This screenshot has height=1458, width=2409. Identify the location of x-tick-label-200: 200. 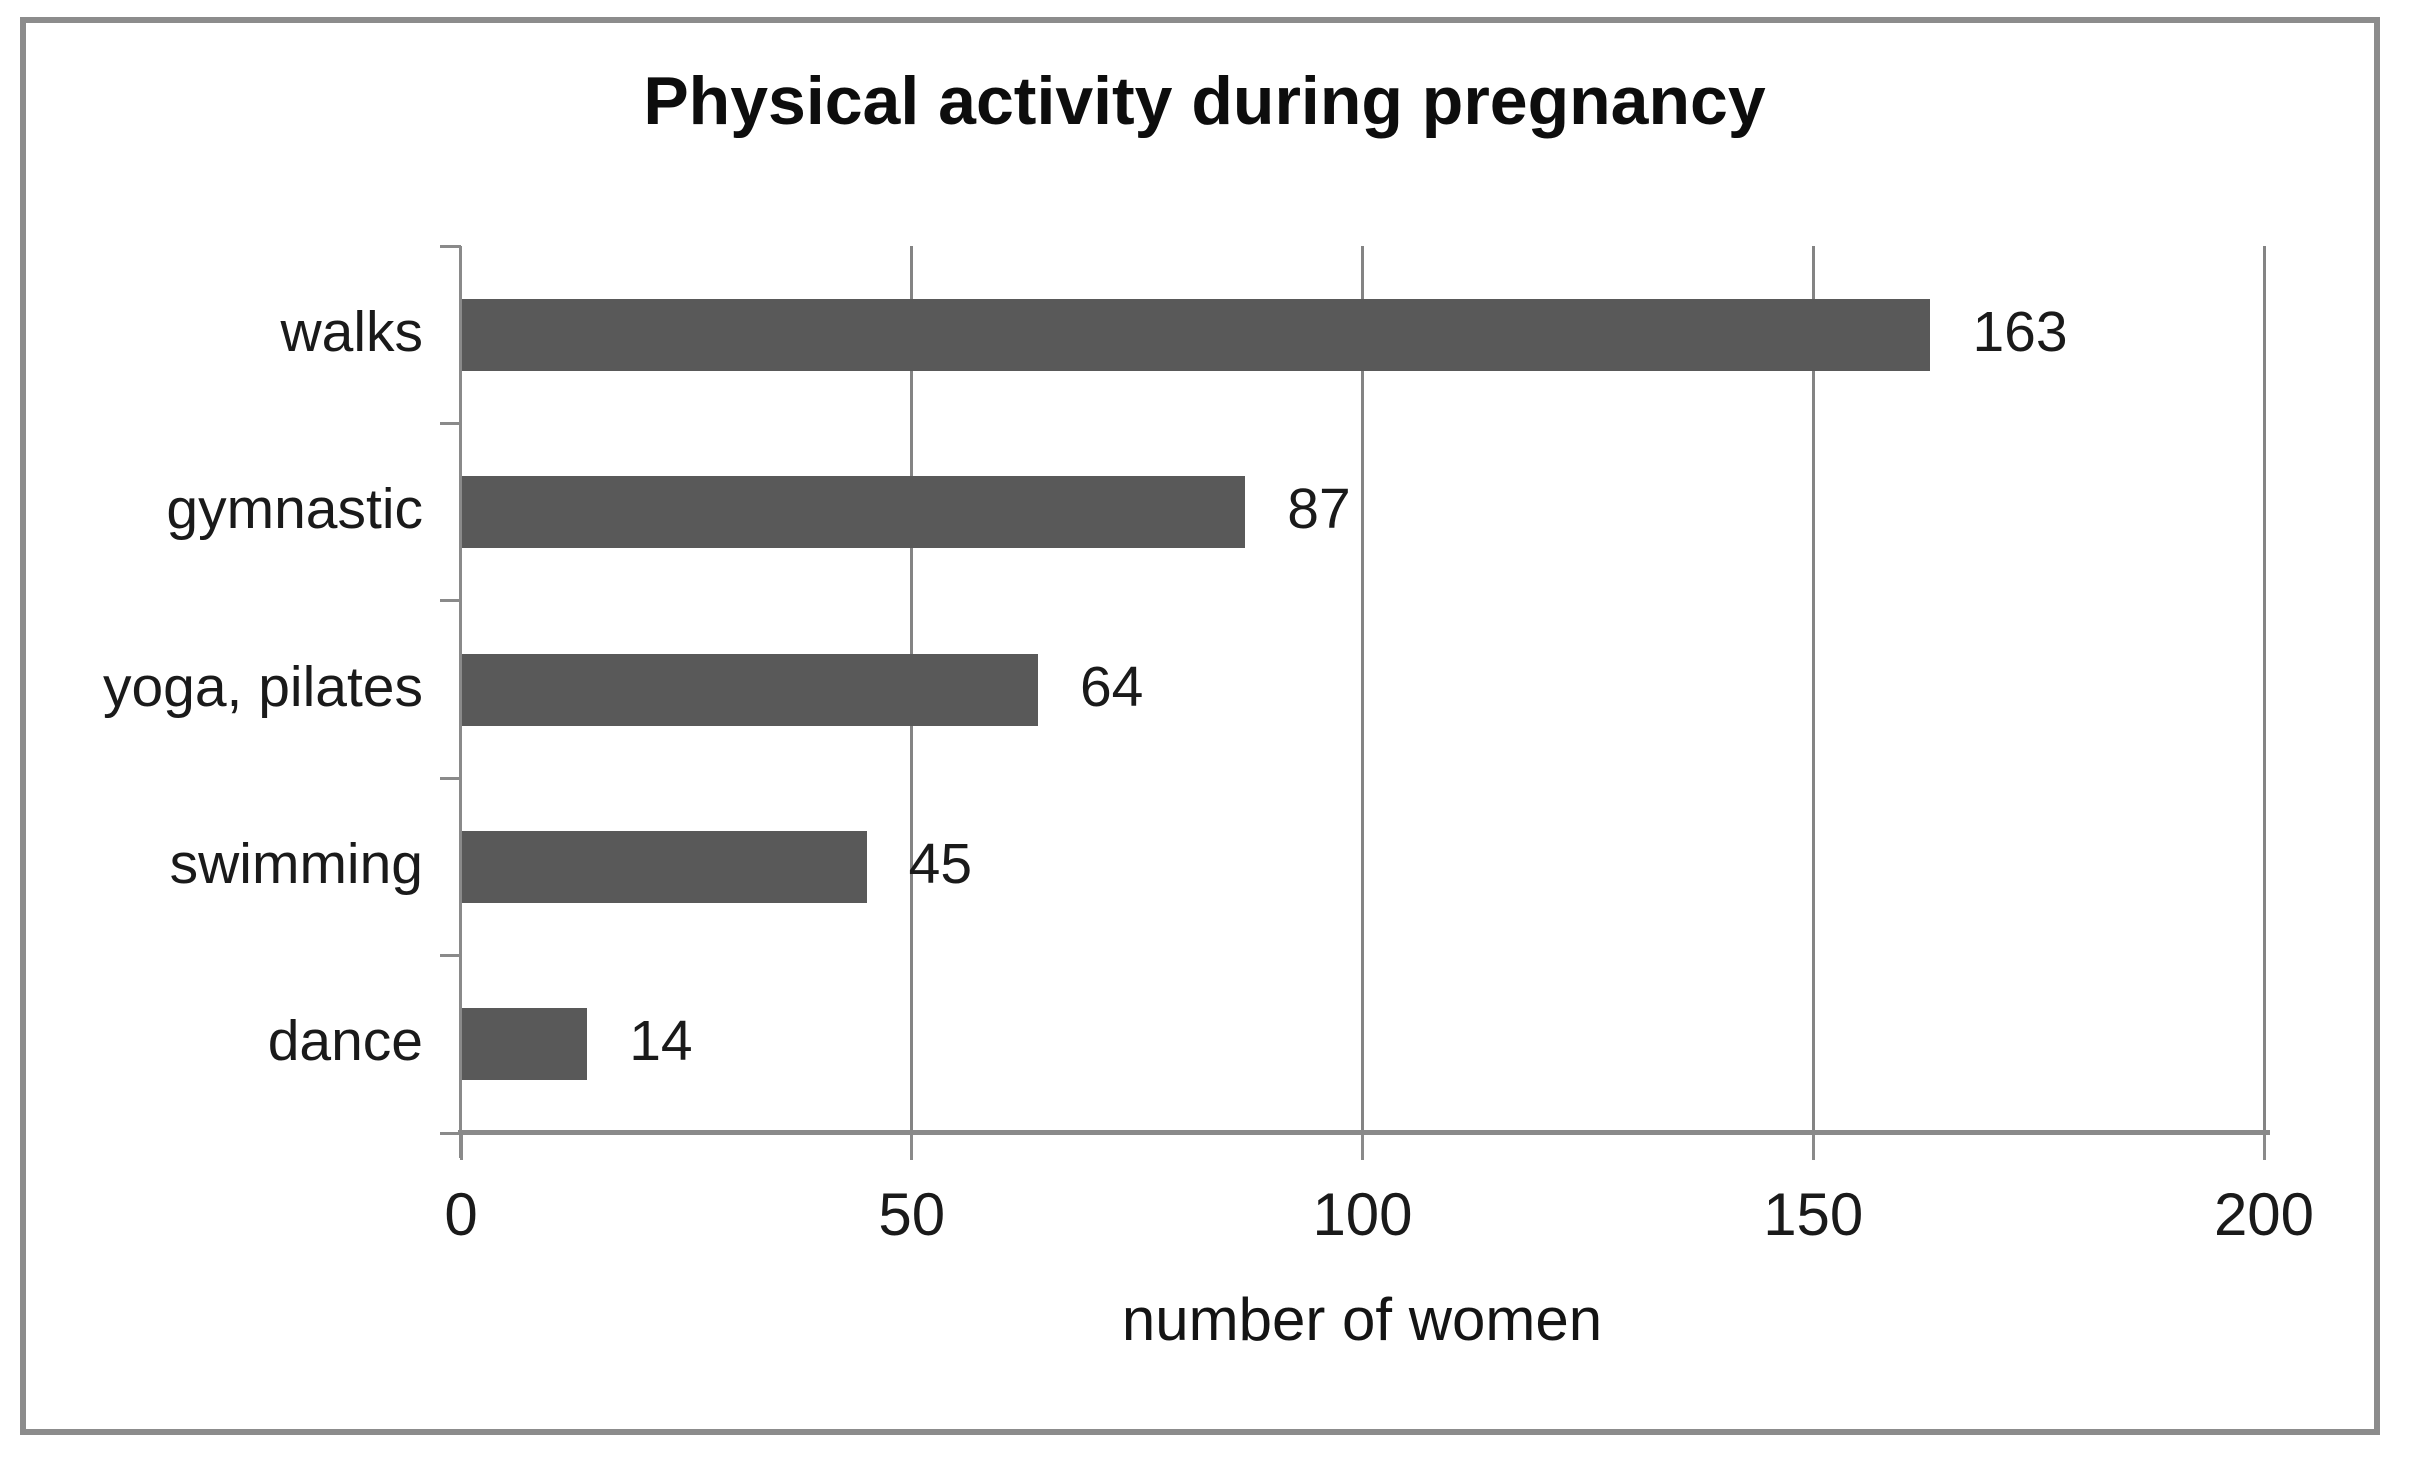
(2264, 1214).